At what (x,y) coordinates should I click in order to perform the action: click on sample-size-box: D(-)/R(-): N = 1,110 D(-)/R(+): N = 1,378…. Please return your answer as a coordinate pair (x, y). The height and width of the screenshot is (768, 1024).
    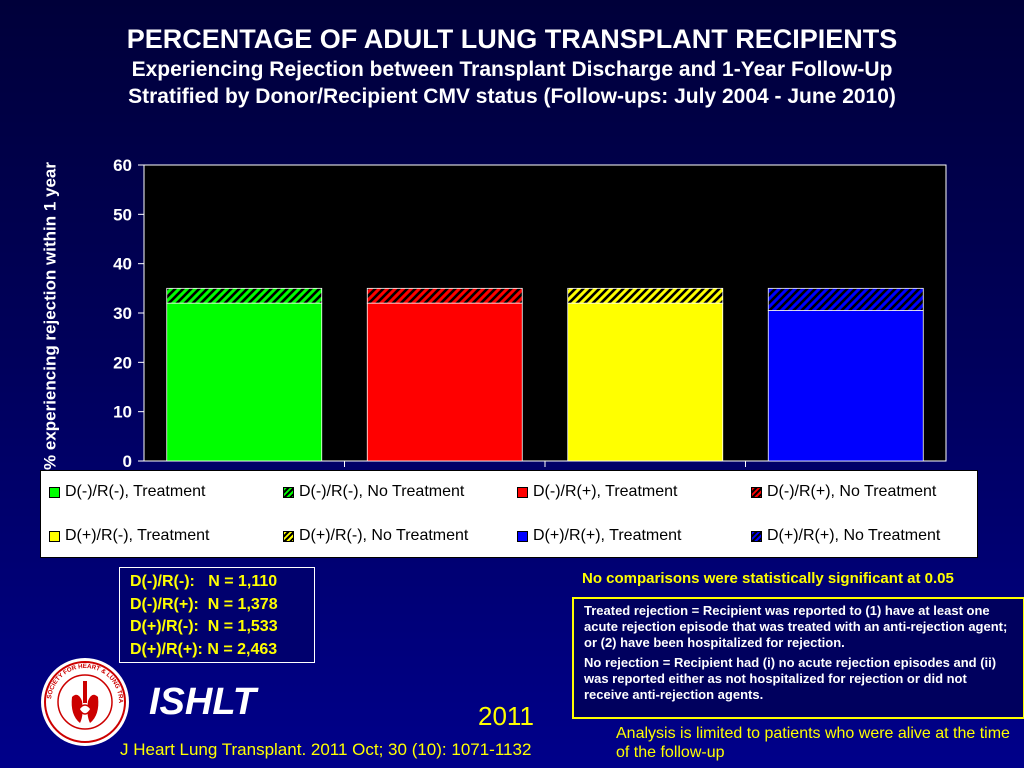
    Looking at the image, I should click on (217, 615).